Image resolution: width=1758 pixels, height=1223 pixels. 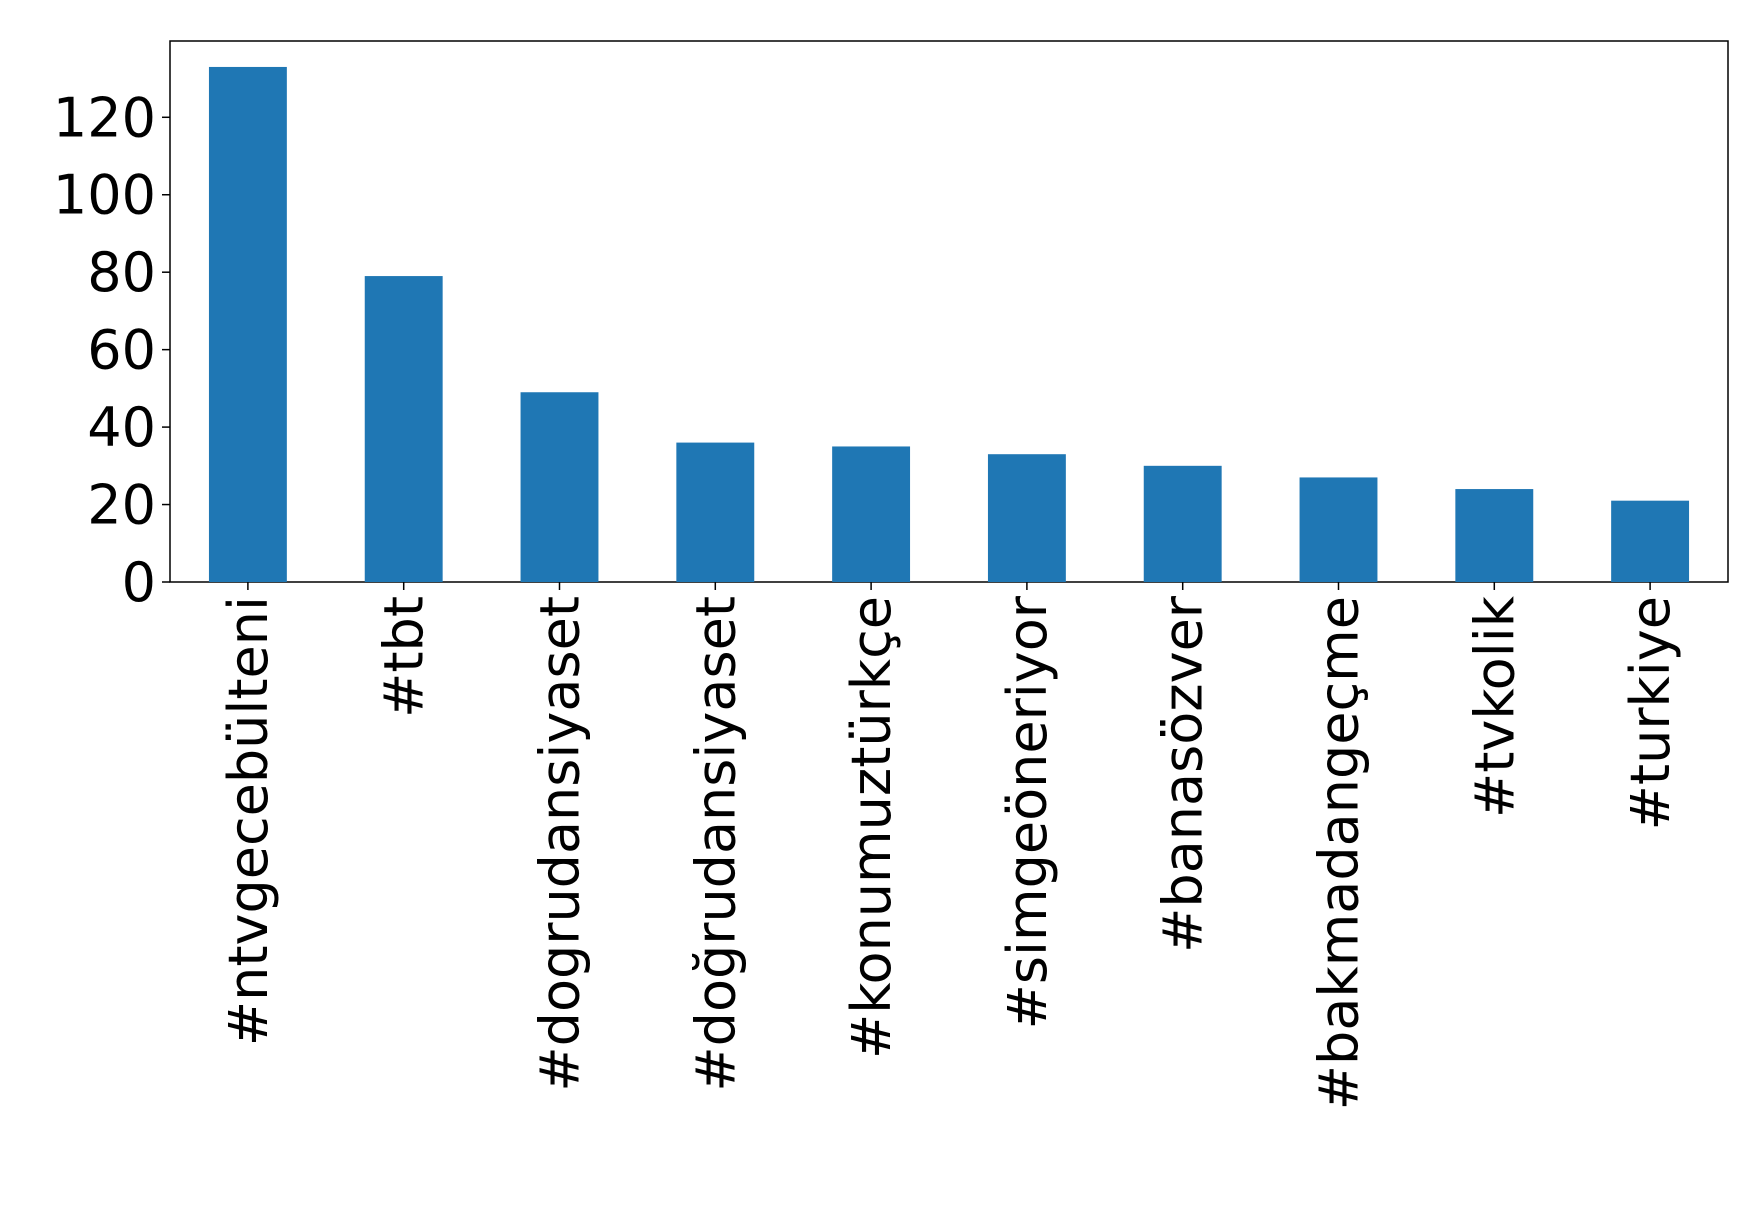 I want to click on y-tick-label: 120, so click(x=104, y=117).